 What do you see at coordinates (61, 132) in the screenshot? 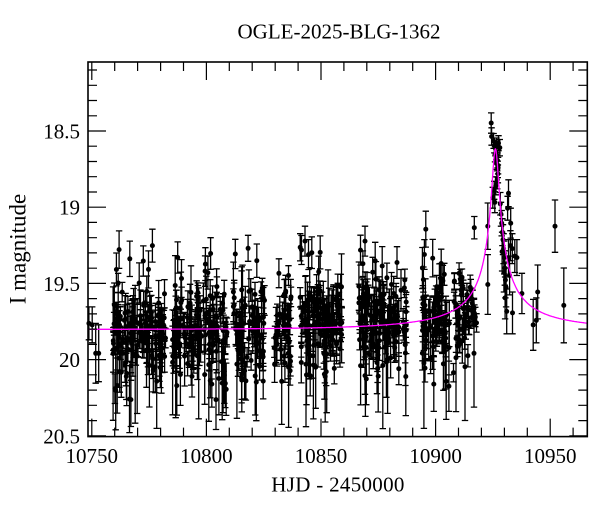
I see `svg-text: 18.5` at bounding box center [61, 132].